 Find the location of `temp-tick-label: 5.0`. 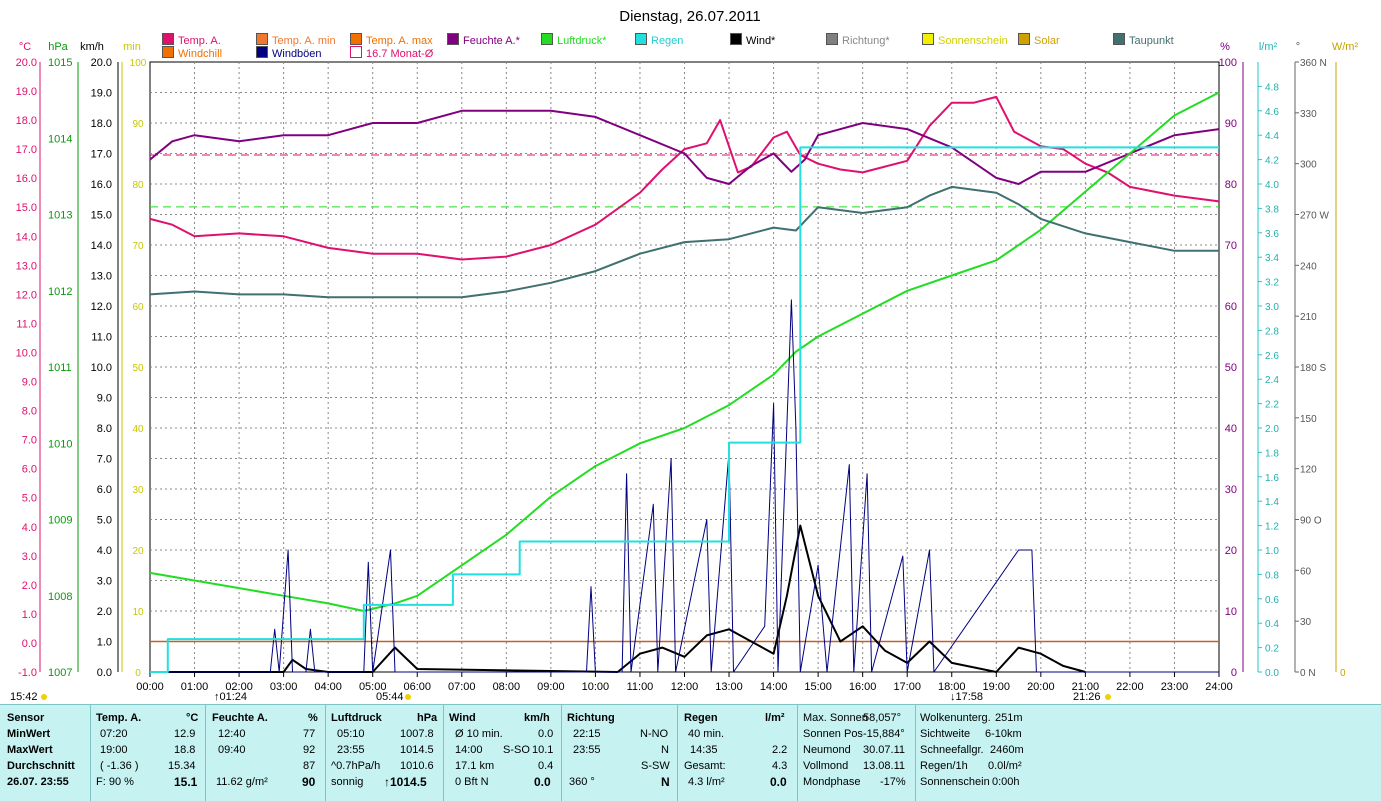

temp-tick-label: 5.0 is located at coordinates (29, 499).